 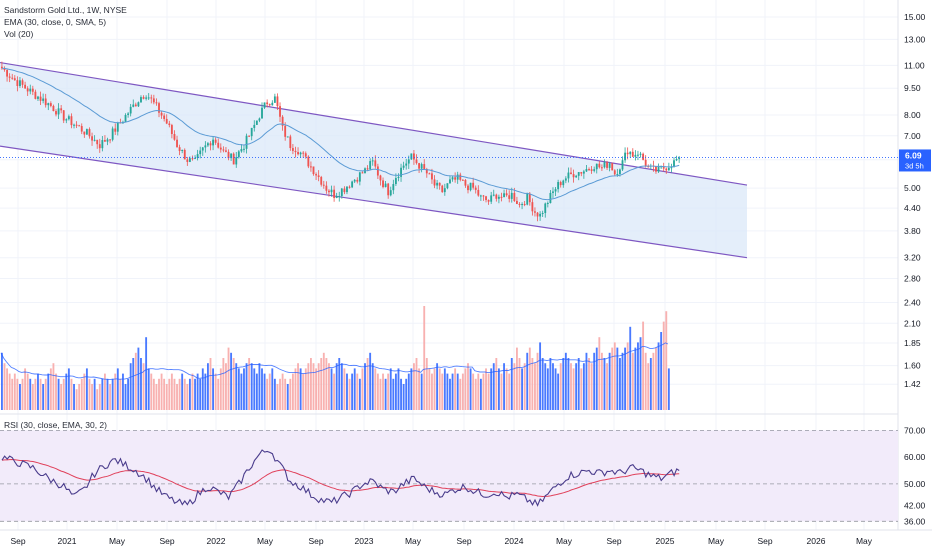 I want to click on price-tick-label: 1.60, so click(x=912, y=366).